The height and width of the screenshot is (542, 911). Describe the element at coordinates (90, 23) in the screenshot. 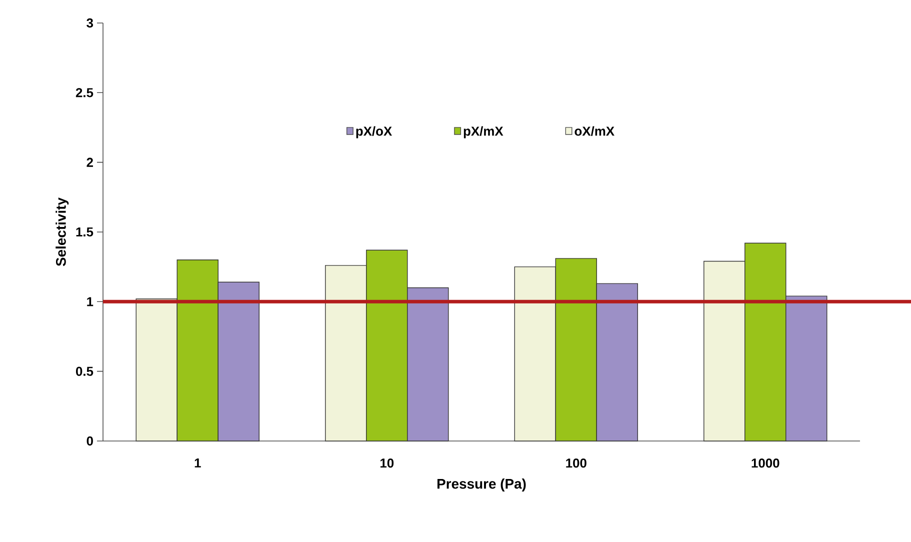

I see `y-tick-label: 3` at that location.